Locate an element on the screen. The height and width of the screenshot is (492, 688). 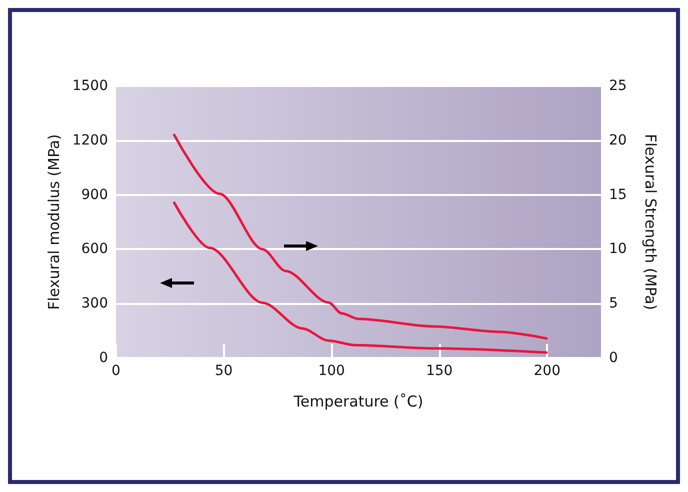
y-tick-label: 900 is located at coordinates (94, 194).